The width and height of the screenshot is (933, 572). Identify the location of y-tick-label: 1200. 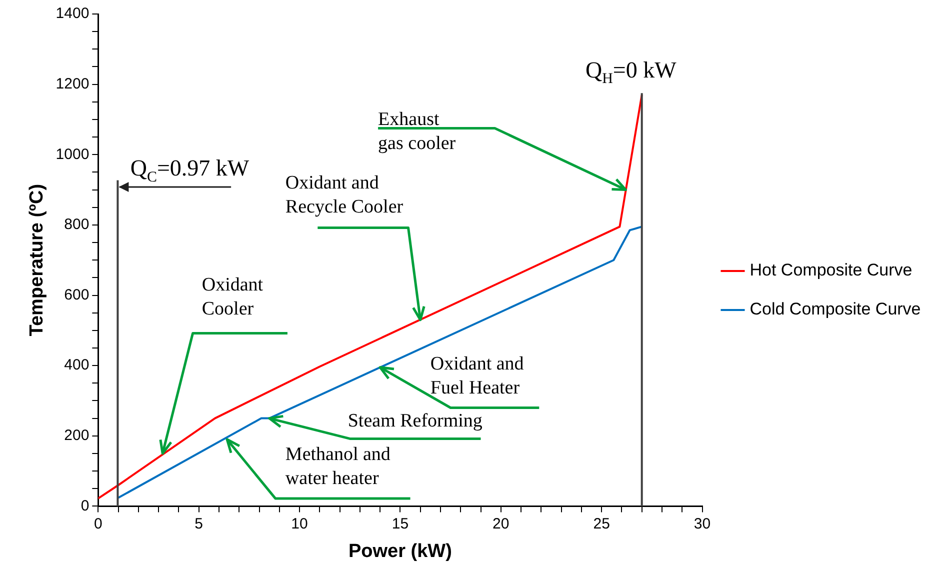
(73, 83).